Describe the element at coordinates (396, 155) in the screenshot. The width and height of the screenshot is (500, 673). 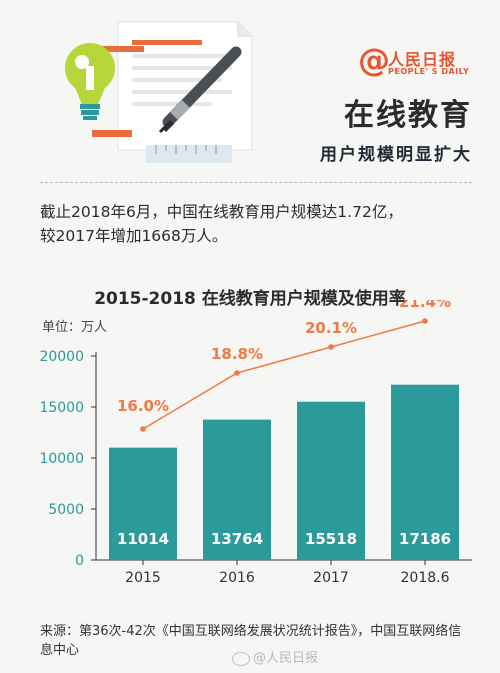
I see `page-subtitle: 用户规模明显扩大` at that location.